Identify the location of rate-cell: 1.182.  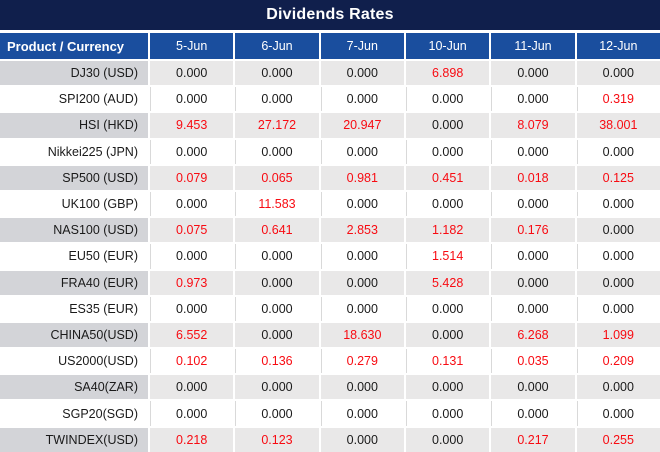
(446, 231).